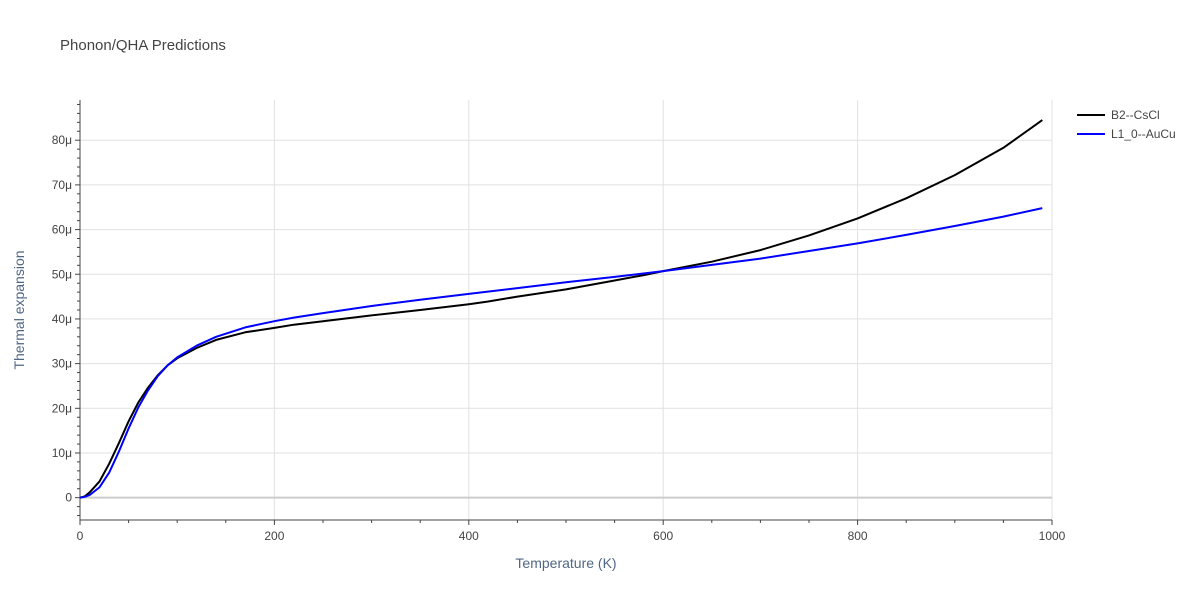  Describe the element at coordinates (1135, 115) in the screenshot. I see `legend-label: B2--CsCl` at that location.